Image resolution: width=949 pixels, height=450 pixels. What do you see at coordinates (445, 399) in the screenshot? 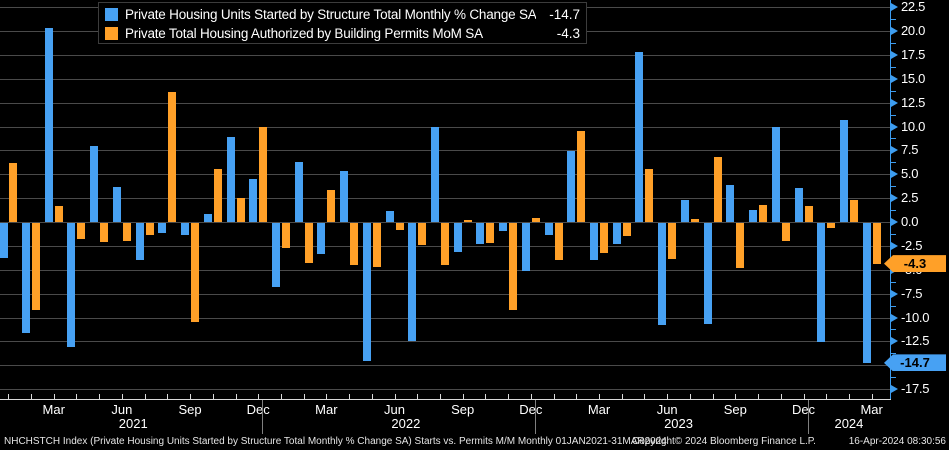
I see `x-axis-line` at bounding box center [445, 399].